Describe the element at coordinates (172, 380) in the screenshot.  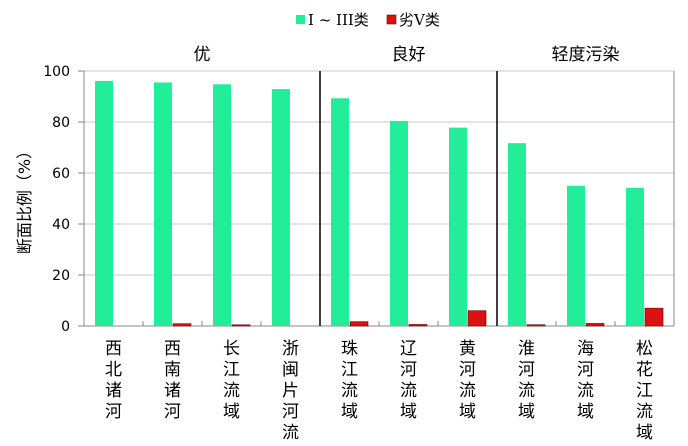
I see `x-tick-label: 西南诸河` at that location.